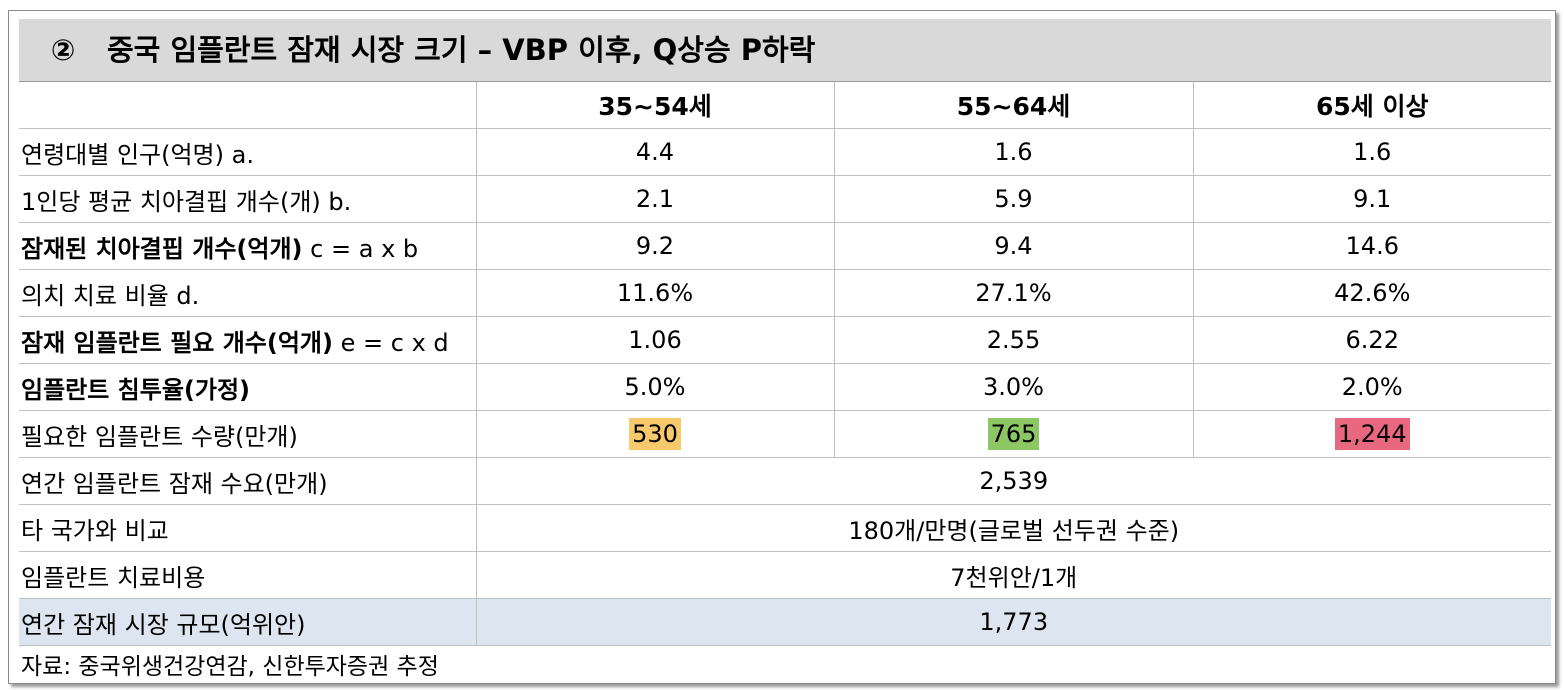  Describe the element at coordinates (174, 483) in the screenshot. I see `row-label-text: 연간 임플란트 잠재 수요(만개)` at that location.